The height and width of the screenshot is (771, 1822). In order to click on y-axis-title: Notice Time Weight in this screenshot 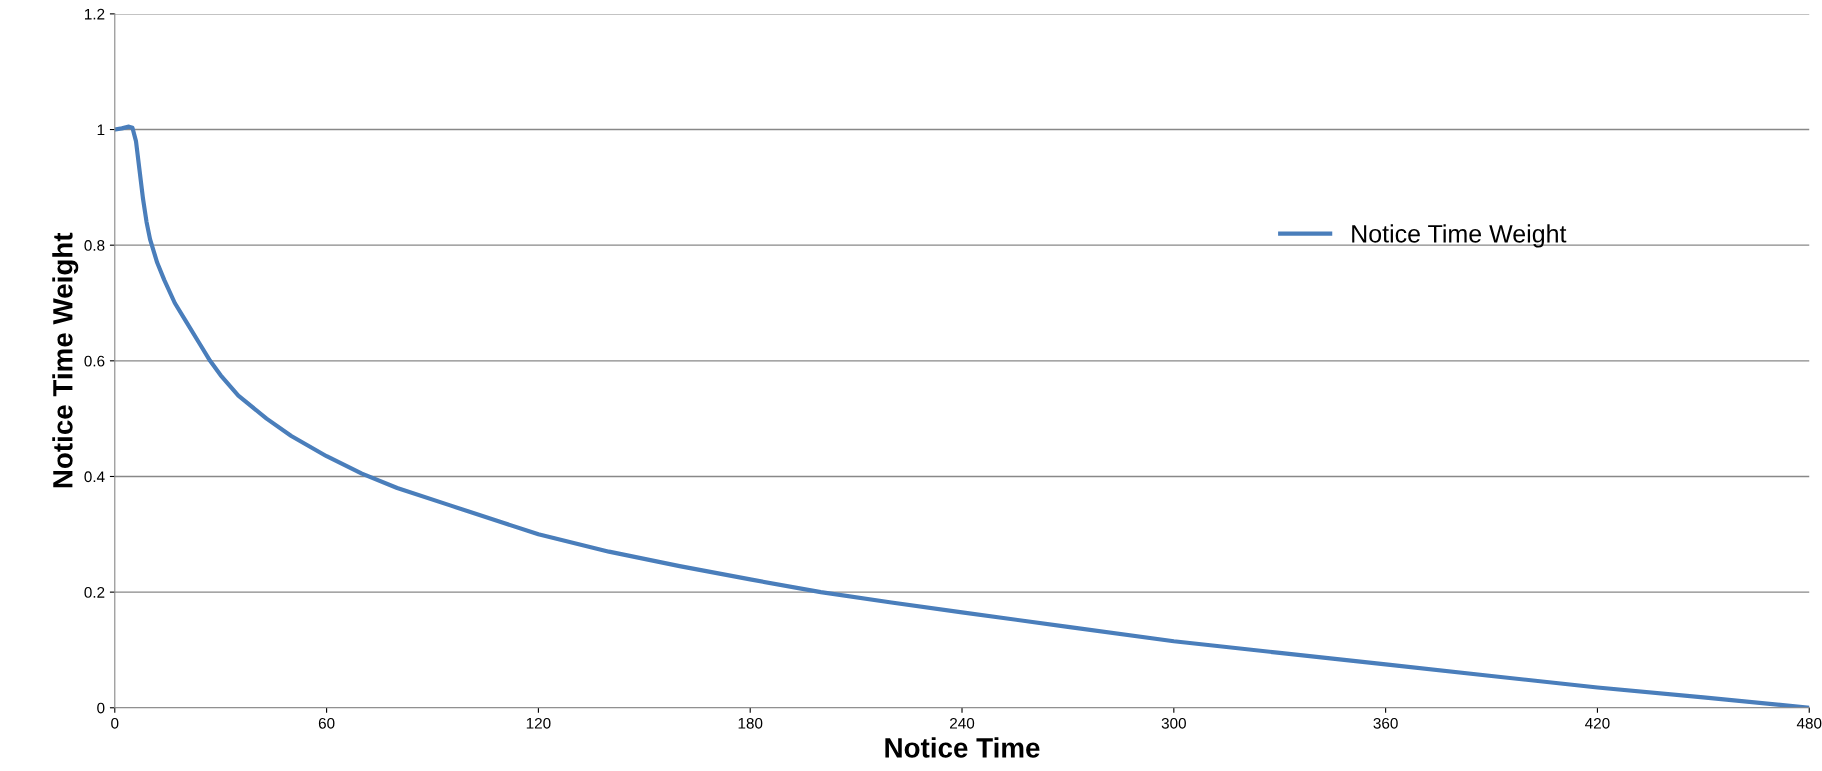, I will do `click(65, 360)`.